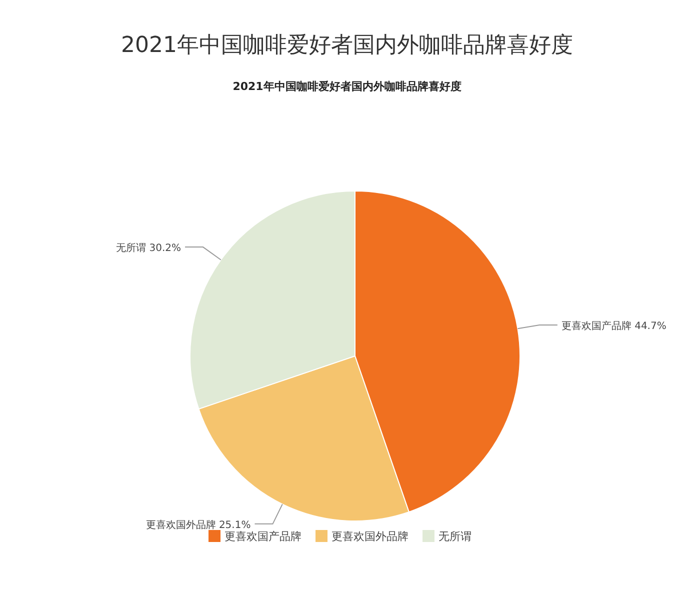 The width and height of the screenshot is (694, 594). I want to click on legend-label: 更喜欢国产品牌, so click(263, 536).